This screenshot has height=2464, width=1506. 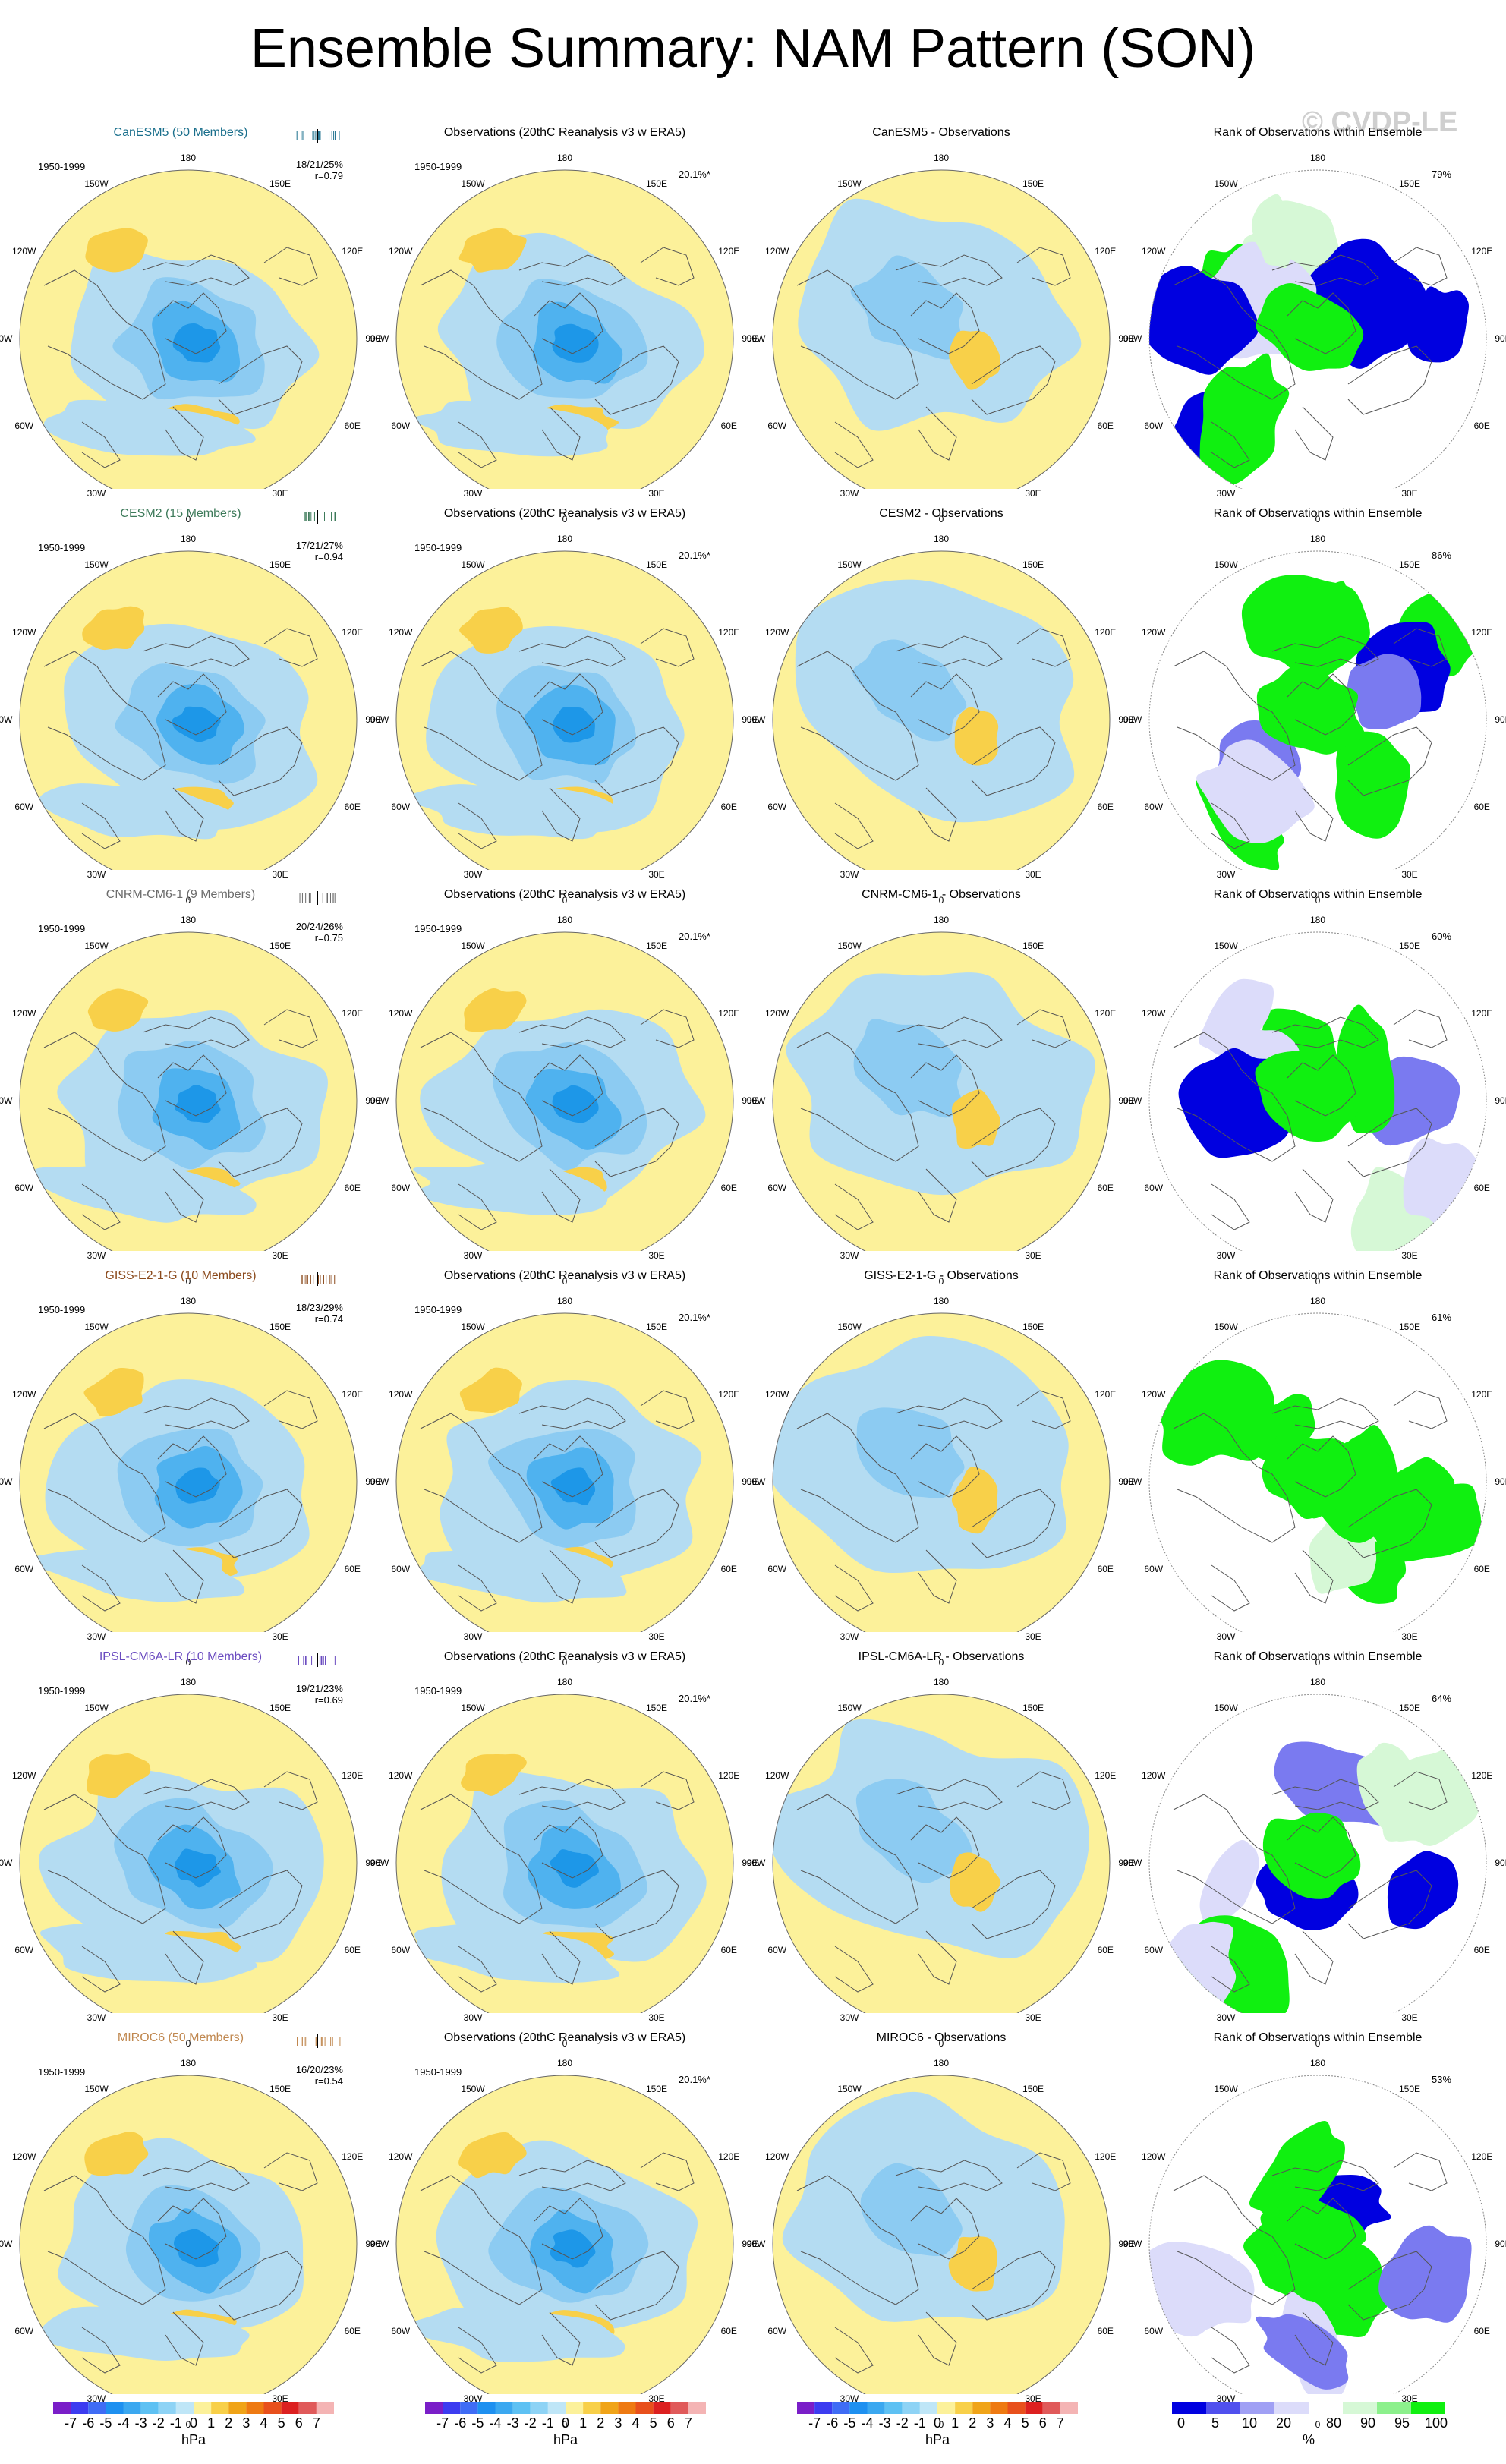 What do you see at coordinates (442, 2423) in the screenshot?
I see `colorbar-tick-label: -7` at bounding box center [442, 2423].